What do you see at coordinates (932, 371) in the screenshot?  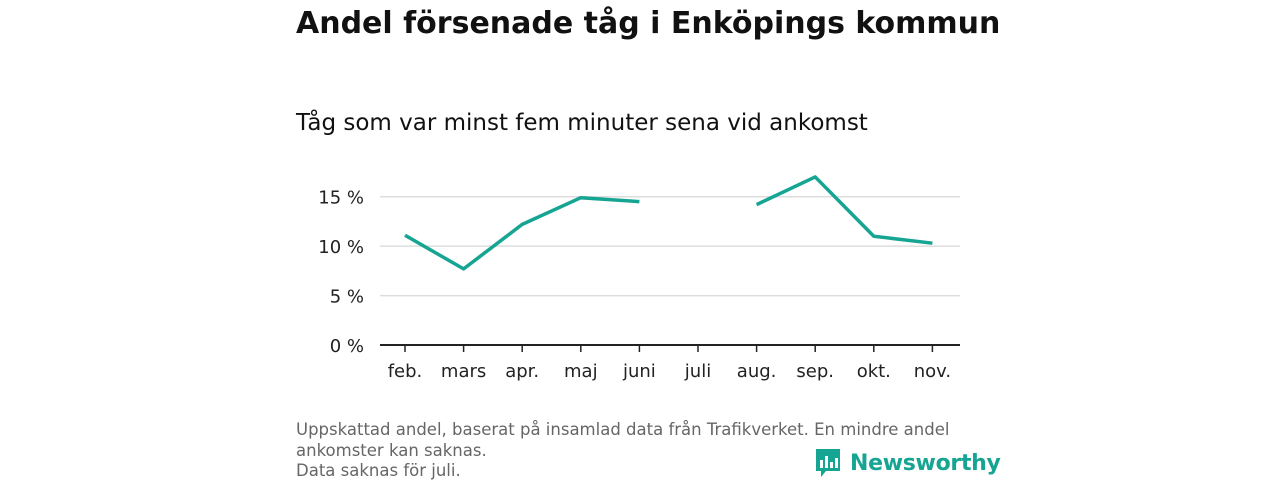 I see `x-tick-label: nov.` at bounding box center [932, 371].